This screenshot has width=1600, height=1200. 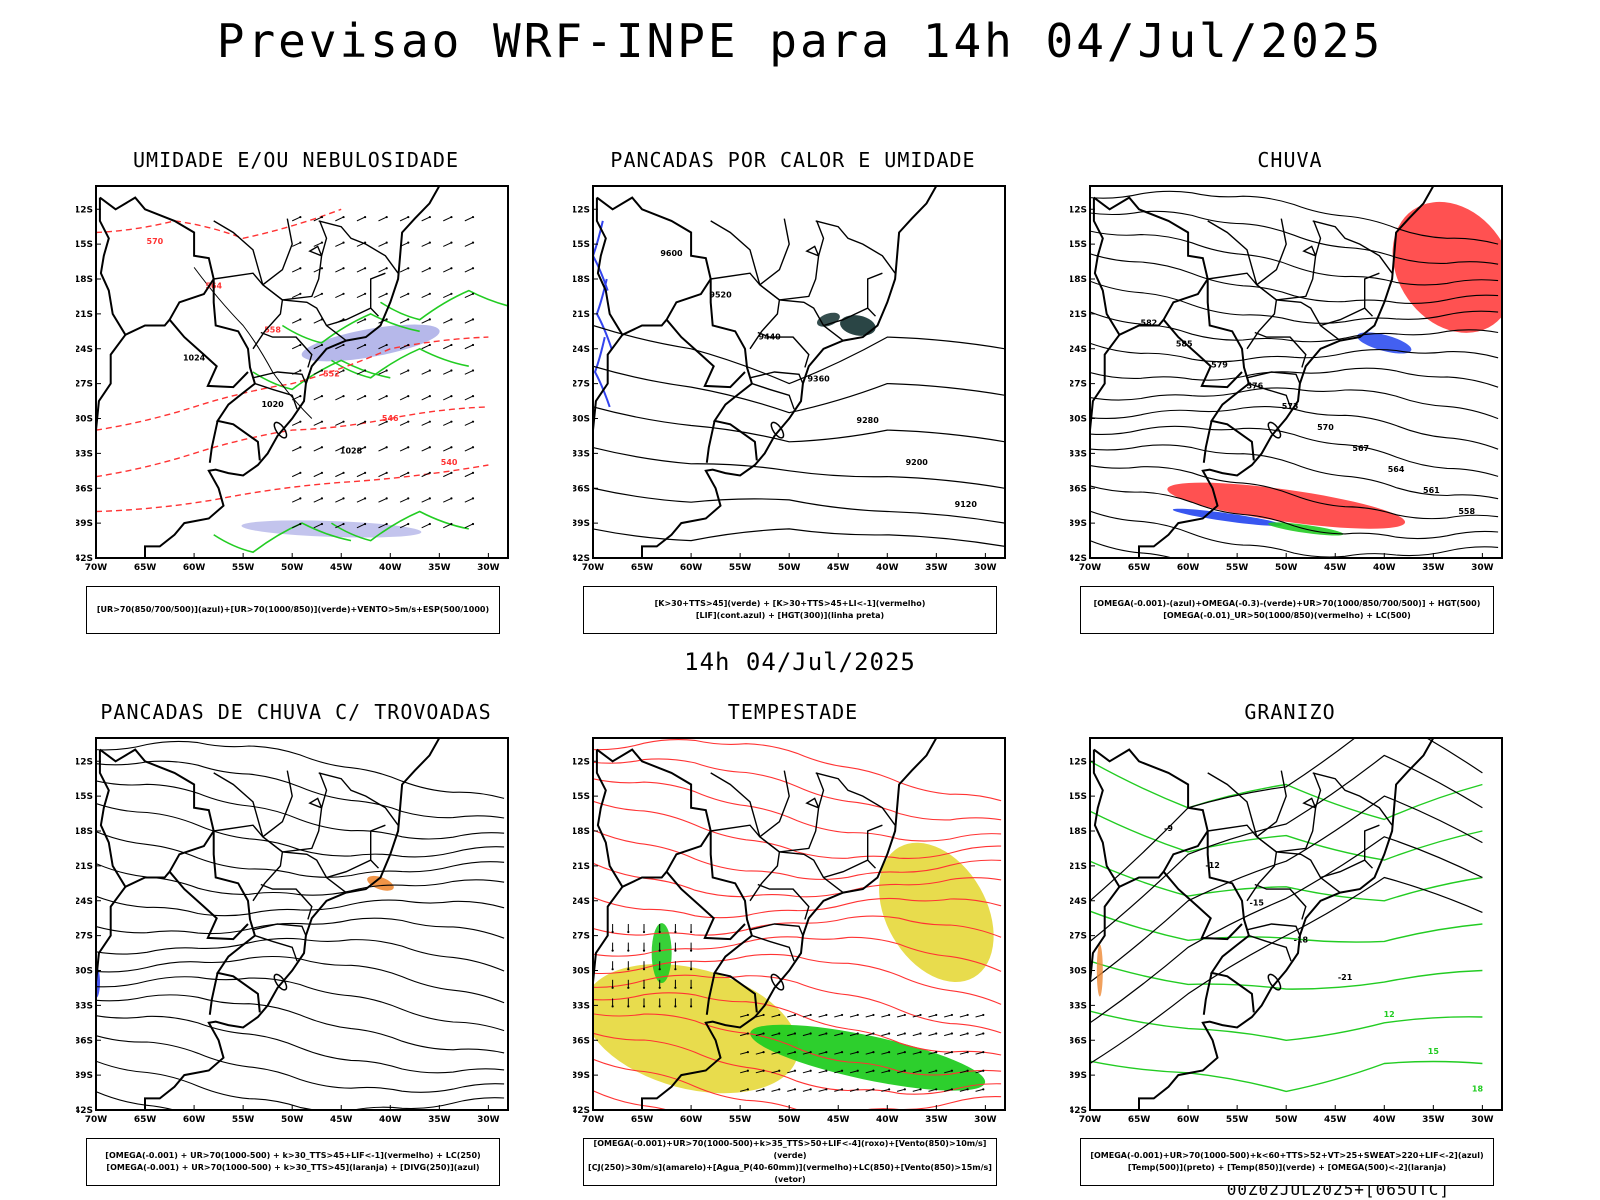 What do you see at coordinates (936, 568) in the screenshot?
I see `lon-tick-label: 35W` at bounding box center [936, 568].